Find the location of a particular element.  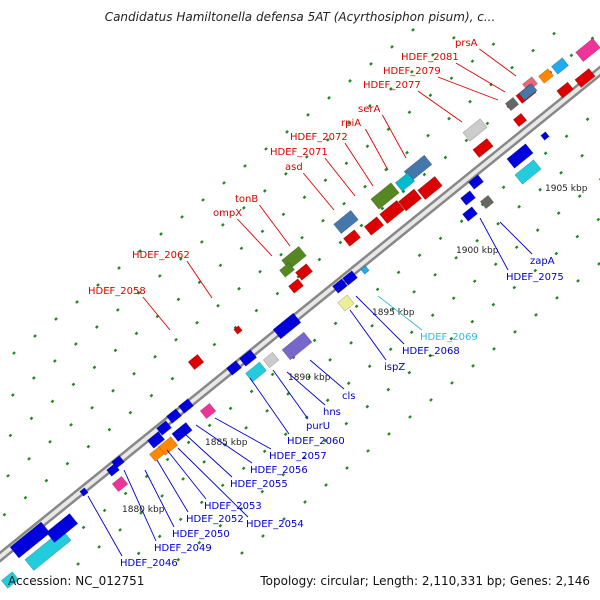

gene-label-lower: HDEF_2075 is located at coordinates (535, 277).